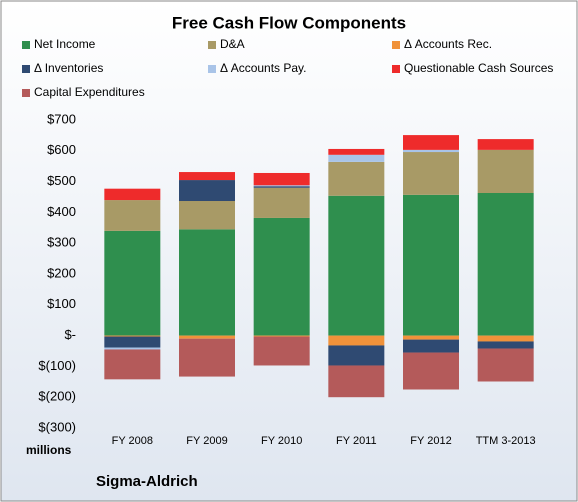  What do you see at coordinates (356, 441) in the screenshot?
I see `x-tick-label: FY 2011` at bounding box center [356, 441].